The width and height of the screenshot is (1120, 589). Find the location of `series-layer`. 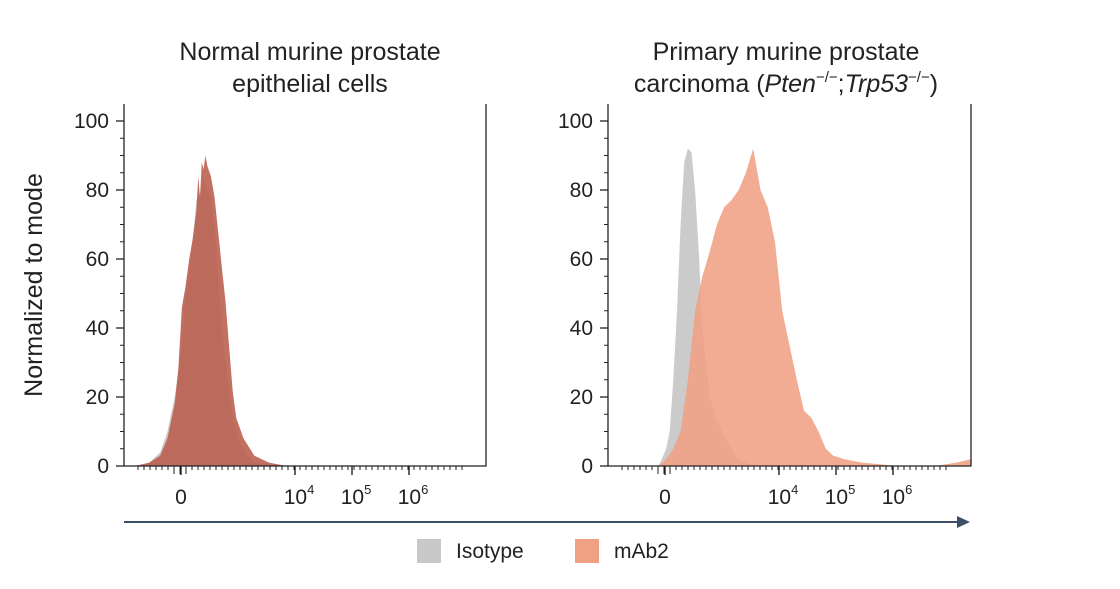

series-layer is located at coordinates (210, 310).